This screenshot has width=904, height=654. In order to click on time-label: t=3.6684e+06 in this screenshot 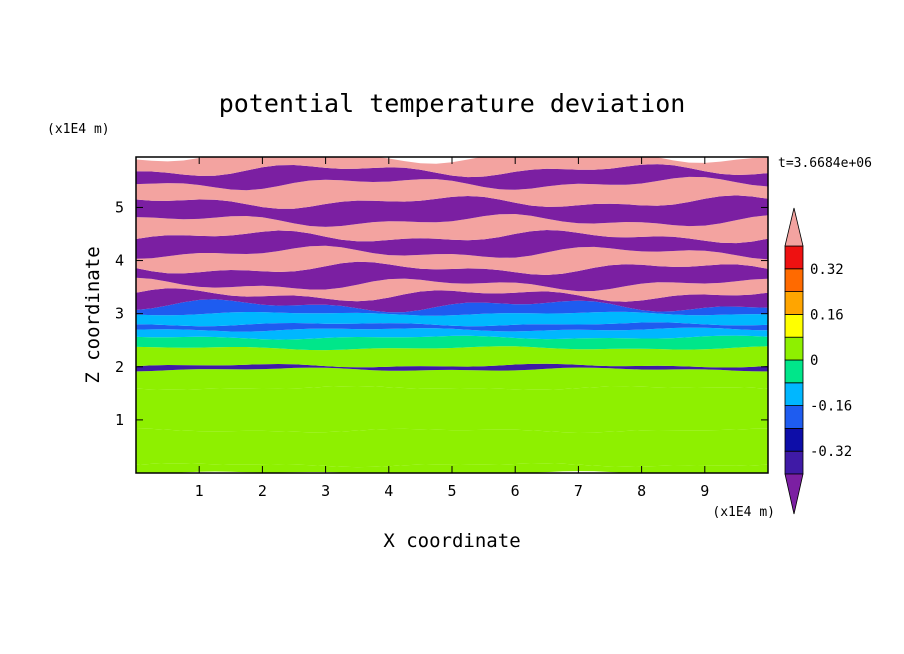, I will do `click(825, 163)`.